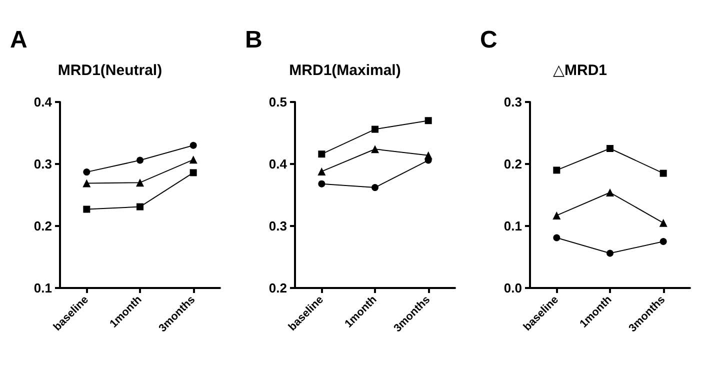 Image resolution: width=707 pixels, height=373 pixels. Describe the element at coordinates (19, 40) in the screenshot. I see `text: A` at that location.